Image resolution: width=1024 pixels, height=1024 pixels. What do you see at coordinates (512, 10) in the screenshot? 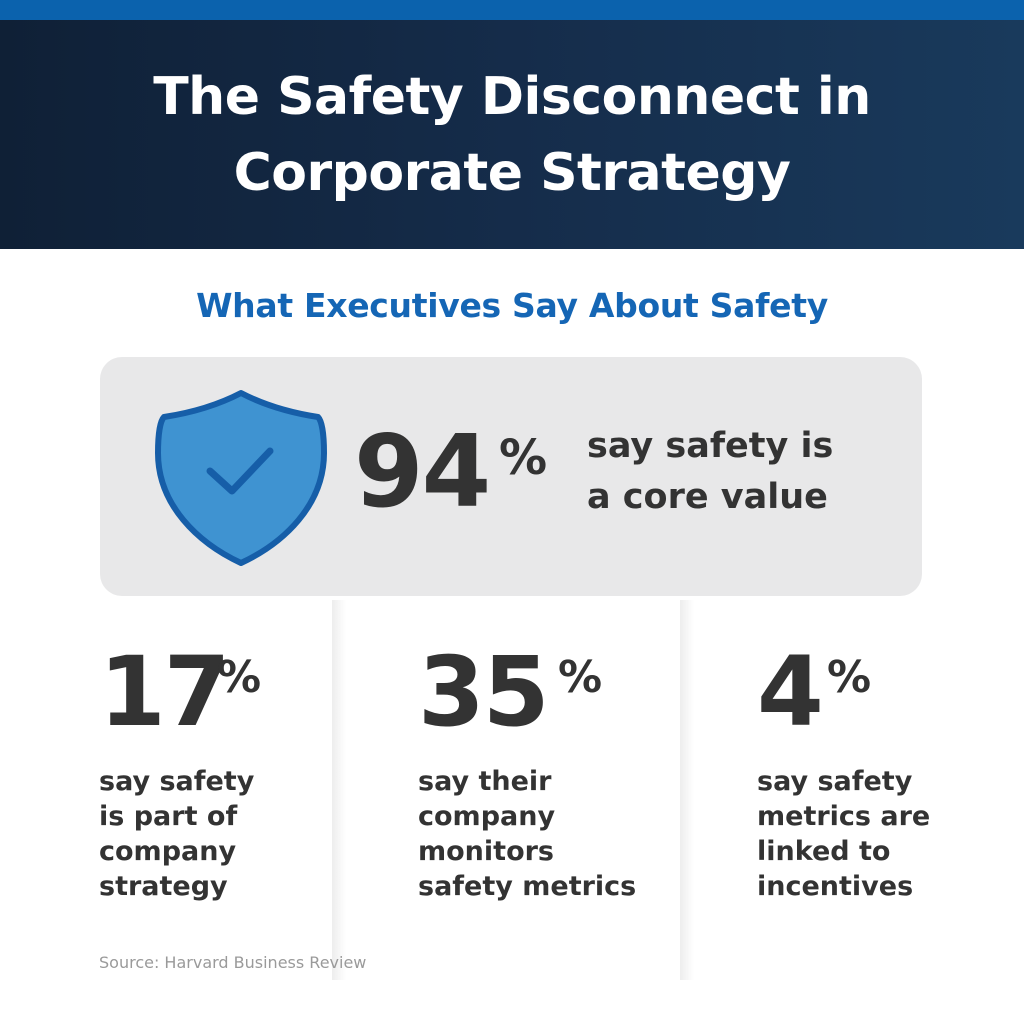
I see `top-accent-bar` at bounding box center [512, 10].